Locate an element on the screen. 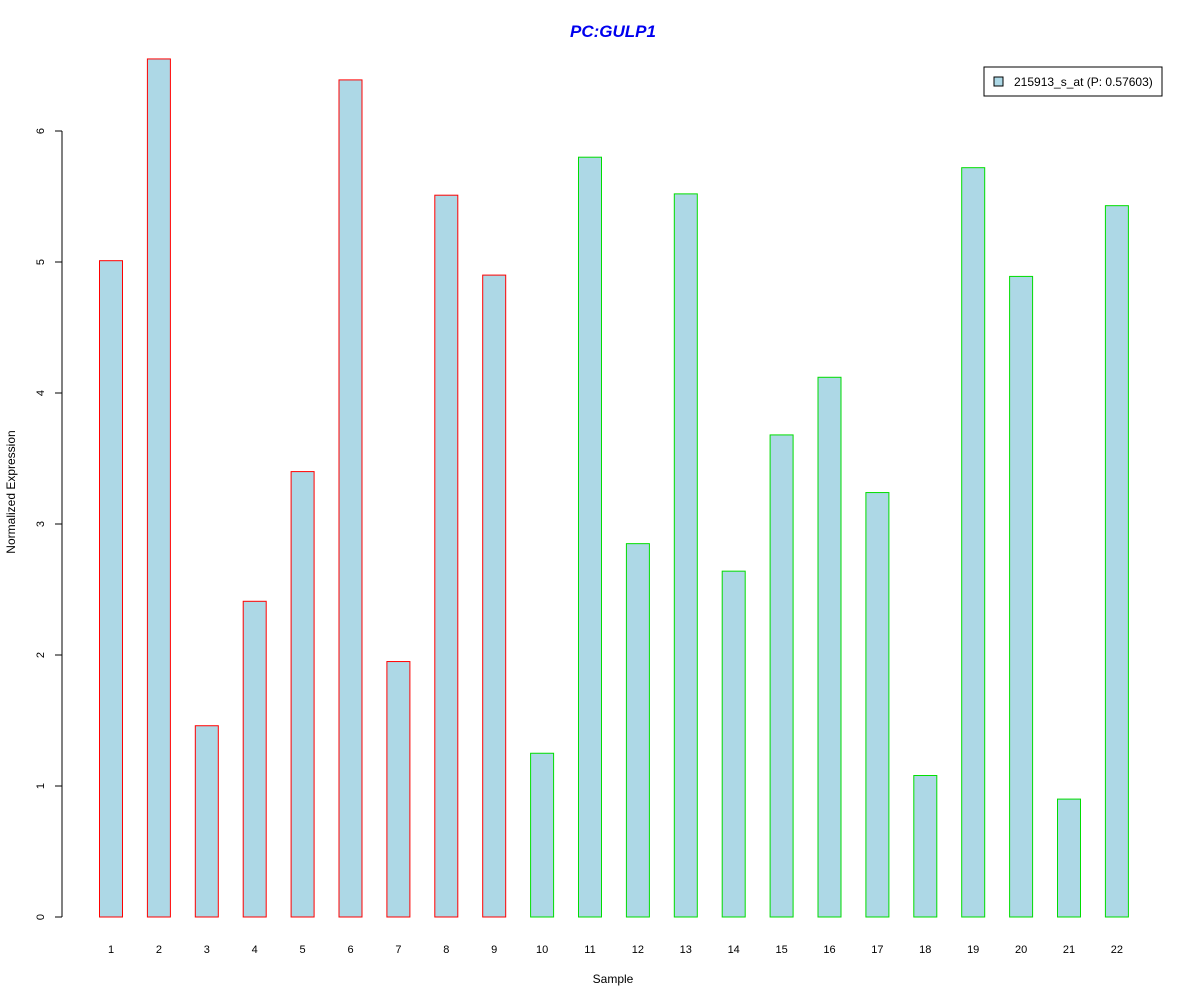 This screenshot has height=1000, width=1200. y-tick-label: 3 is located at coordinates (41, 524).